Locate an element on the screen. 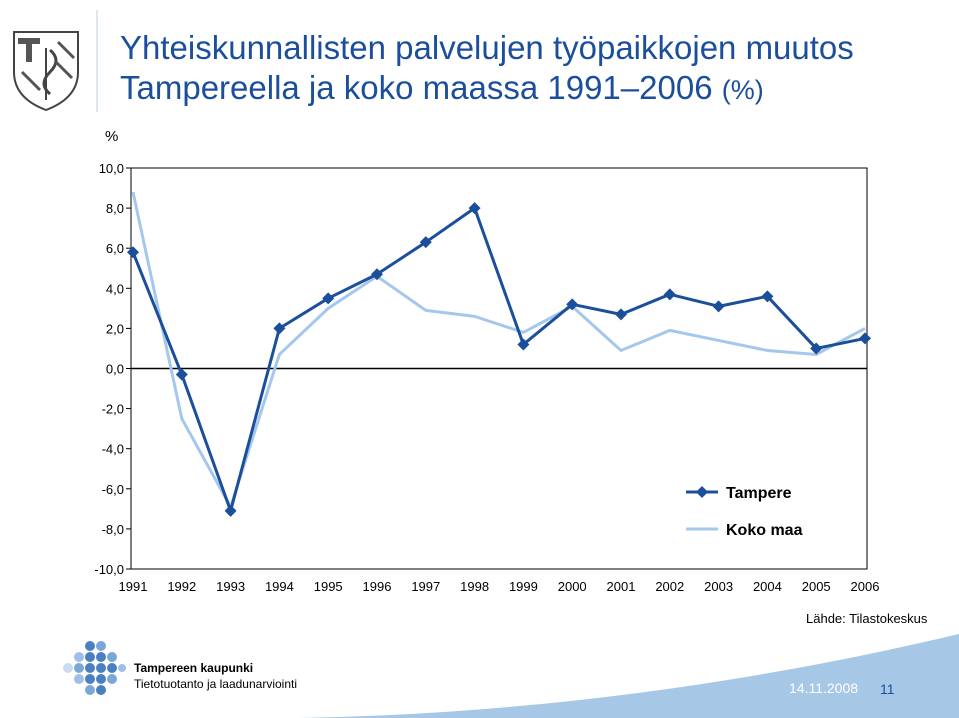 The height and width of the screenshot is (718, 959). x-tick-label: 1999 is located at coordinates (523, 586).